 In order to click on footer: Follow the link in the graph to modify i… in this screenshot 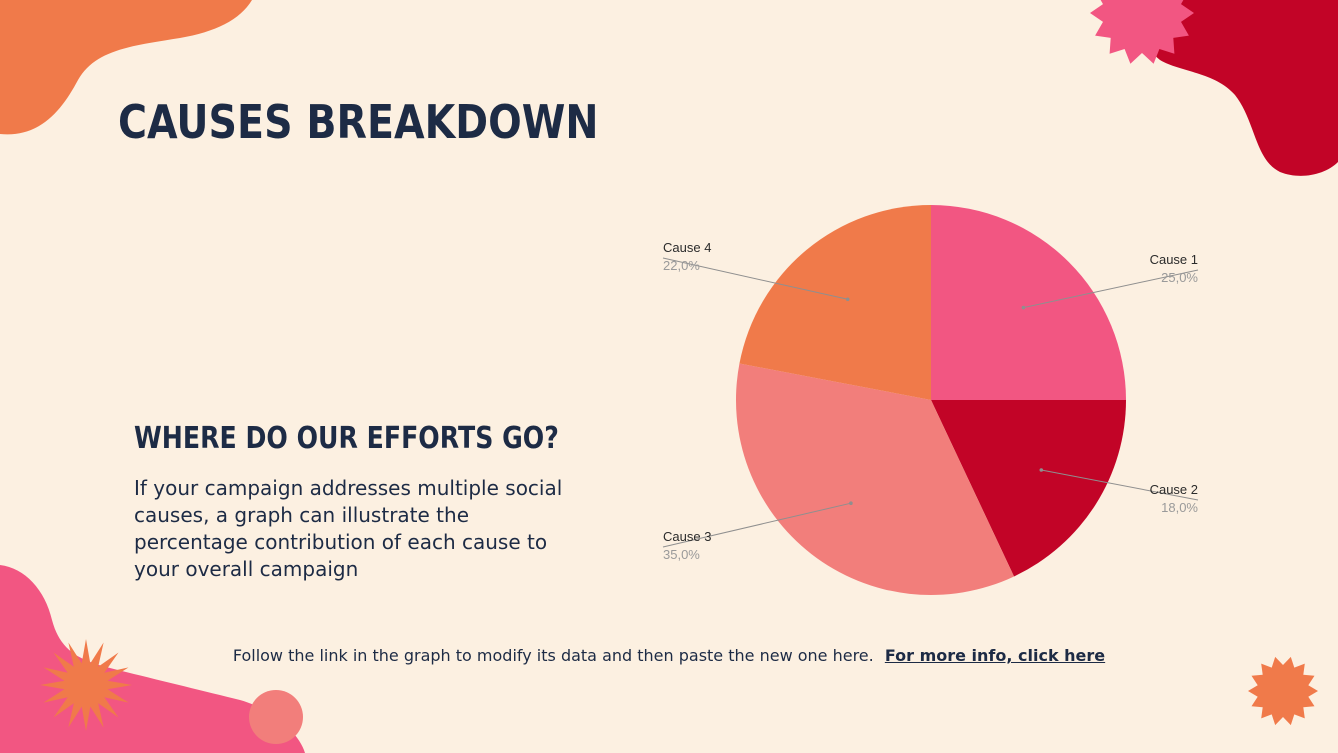, I will do `click(669, 655)`.